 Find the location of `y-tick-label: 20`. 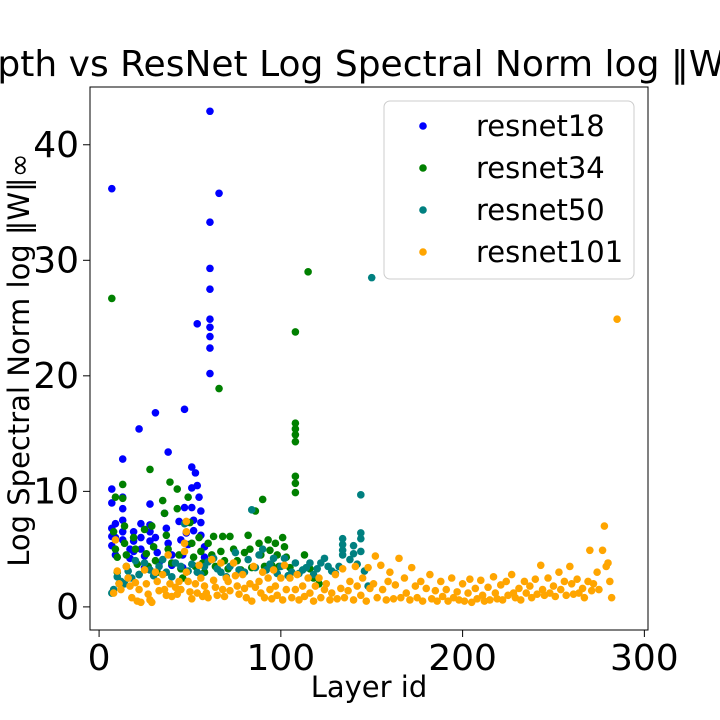

y-tick-label: 20 is located at coordinates (56, 376).